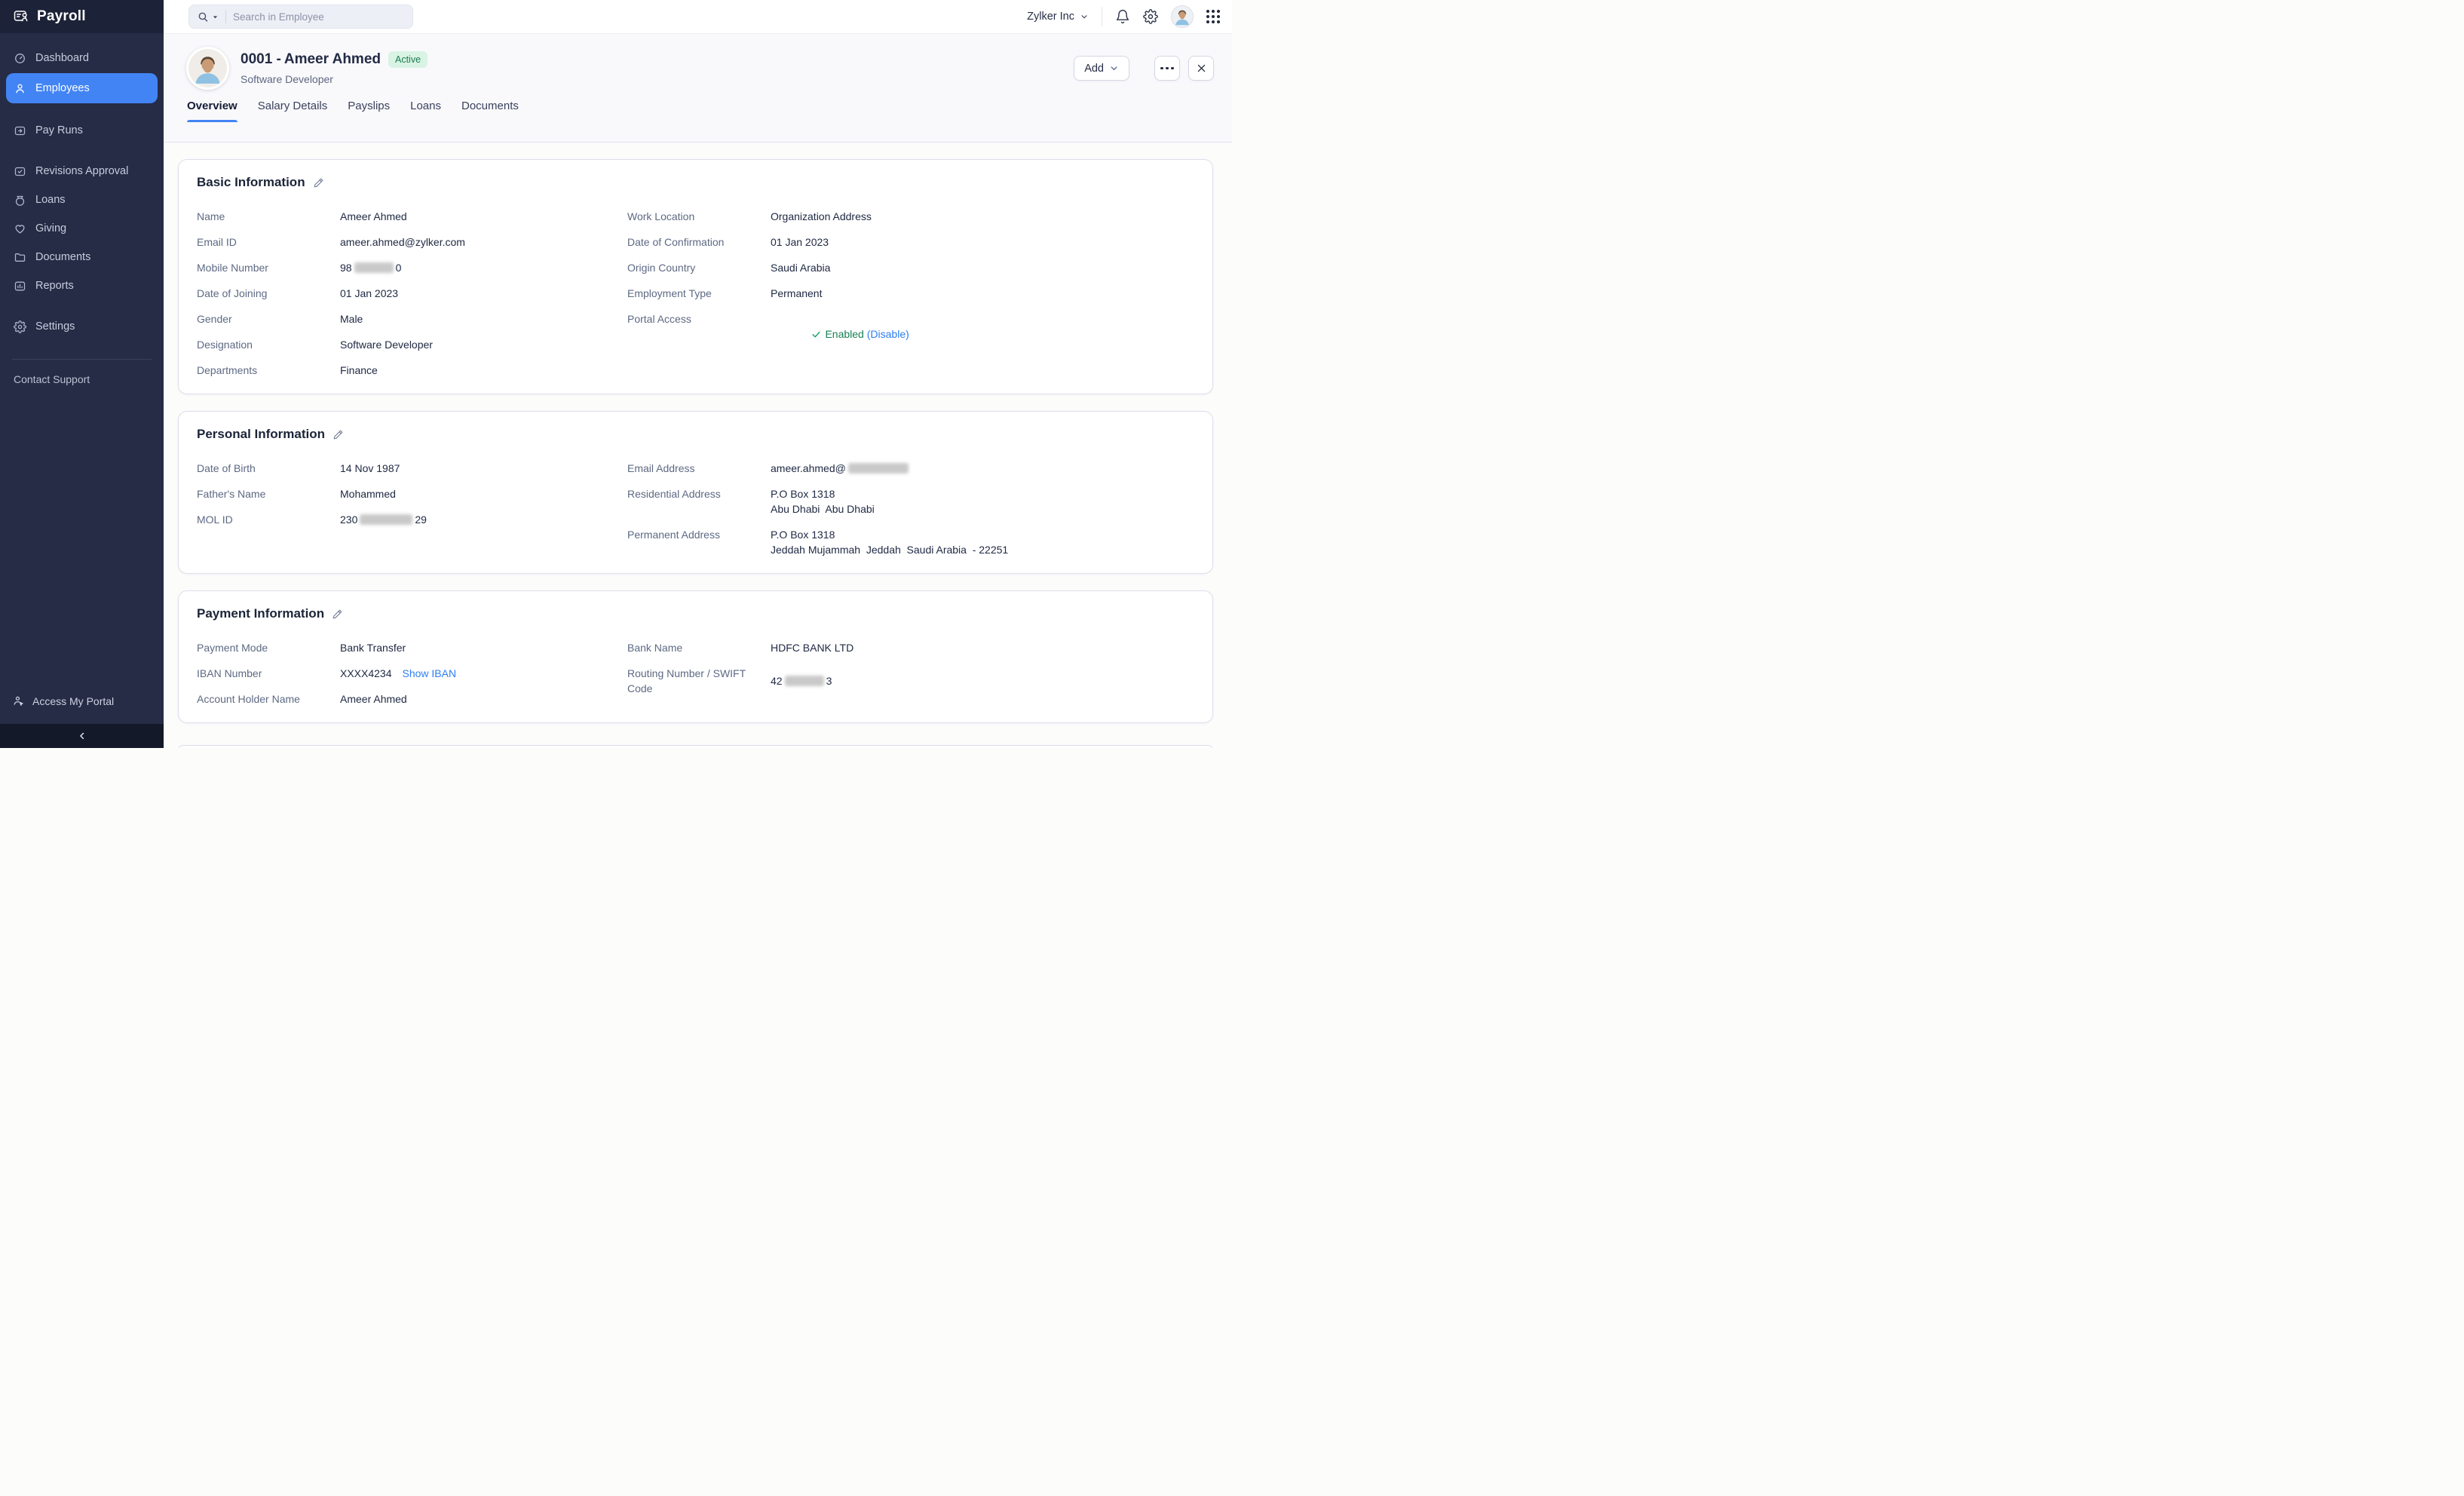 The height and width of the screenshot is (1496, 2464). I want to click on sidebar-item-loans: Loans, so click(82, 199).